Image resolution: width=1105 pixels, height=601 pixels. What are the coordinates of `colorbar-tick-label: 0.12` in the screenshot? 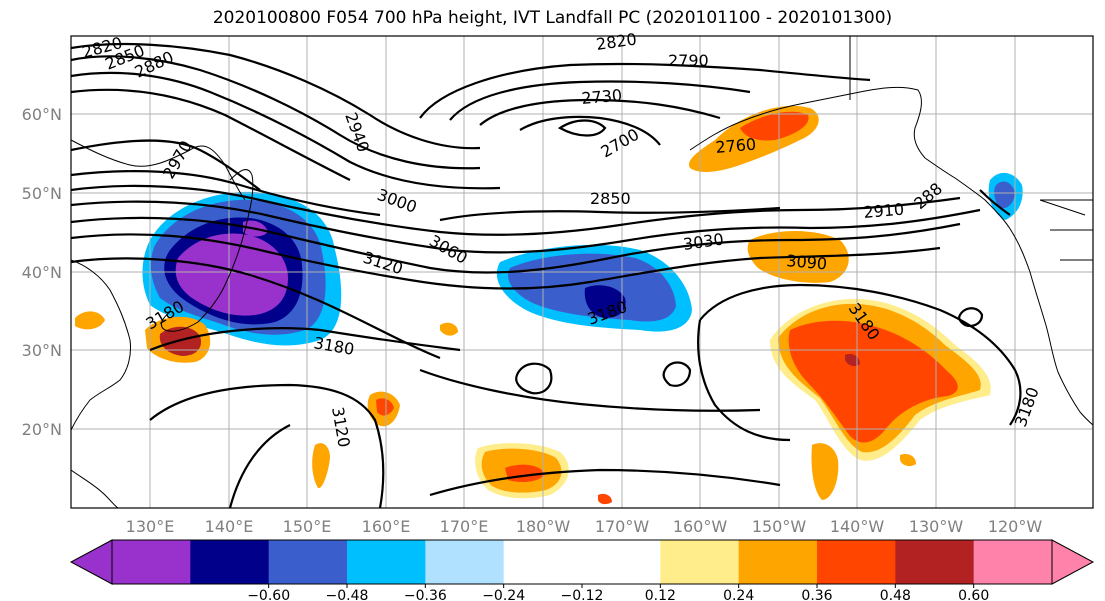 It's located at (660, 594).